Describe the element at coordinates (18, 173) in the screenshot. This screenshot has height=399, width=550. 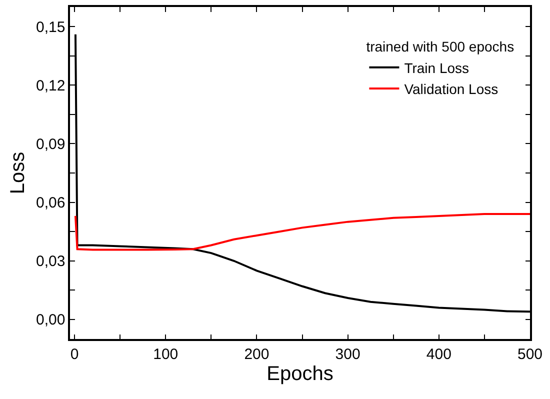
I see `y-axis-title: Loss` at that location.